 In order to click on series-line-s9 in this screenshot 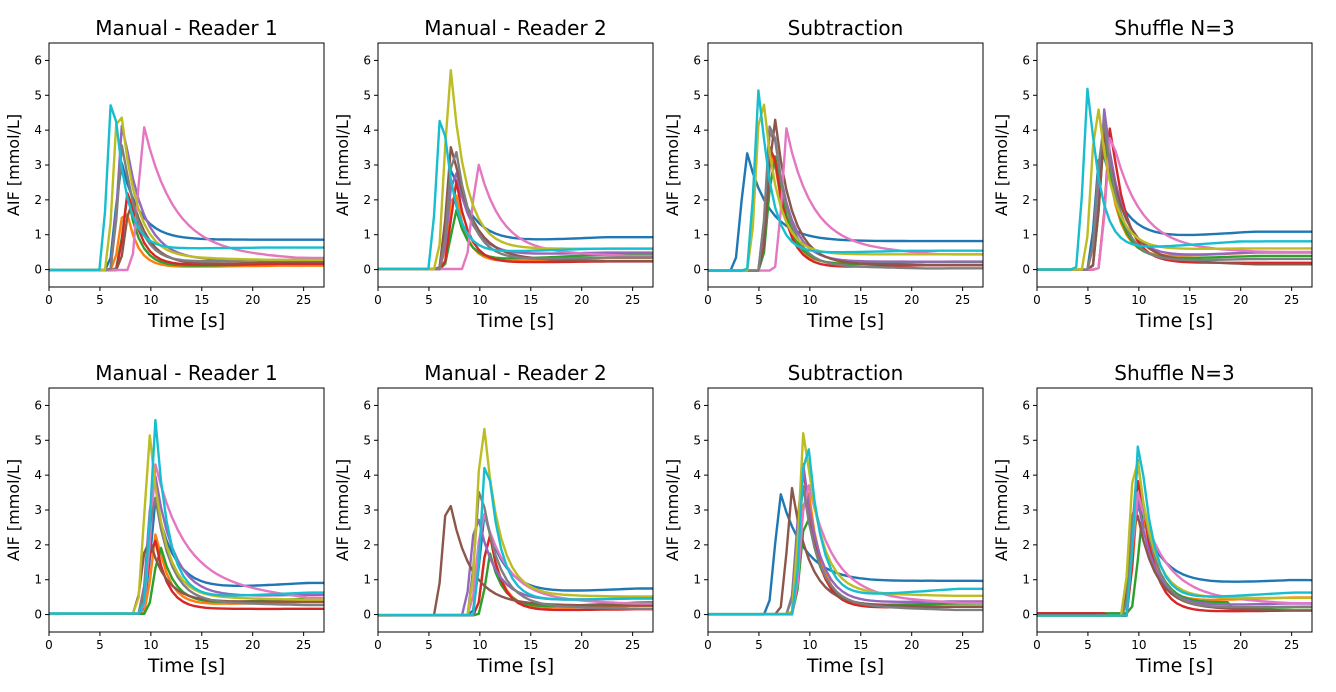, I will do `click(515, 522)`.